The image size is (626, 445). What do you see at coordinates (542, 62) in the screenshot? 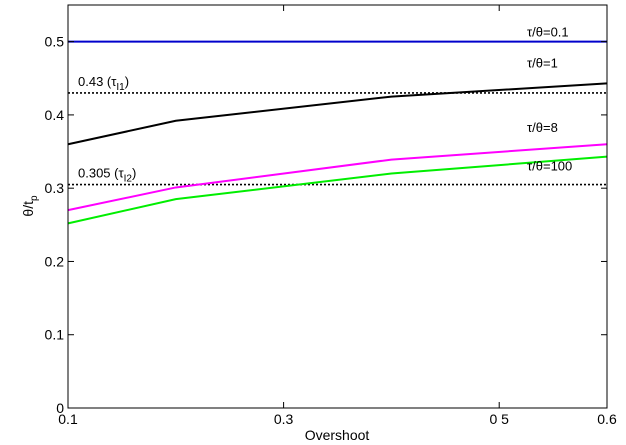
I see `series-label: τ/θ=1` at bounding box center [542, 62].